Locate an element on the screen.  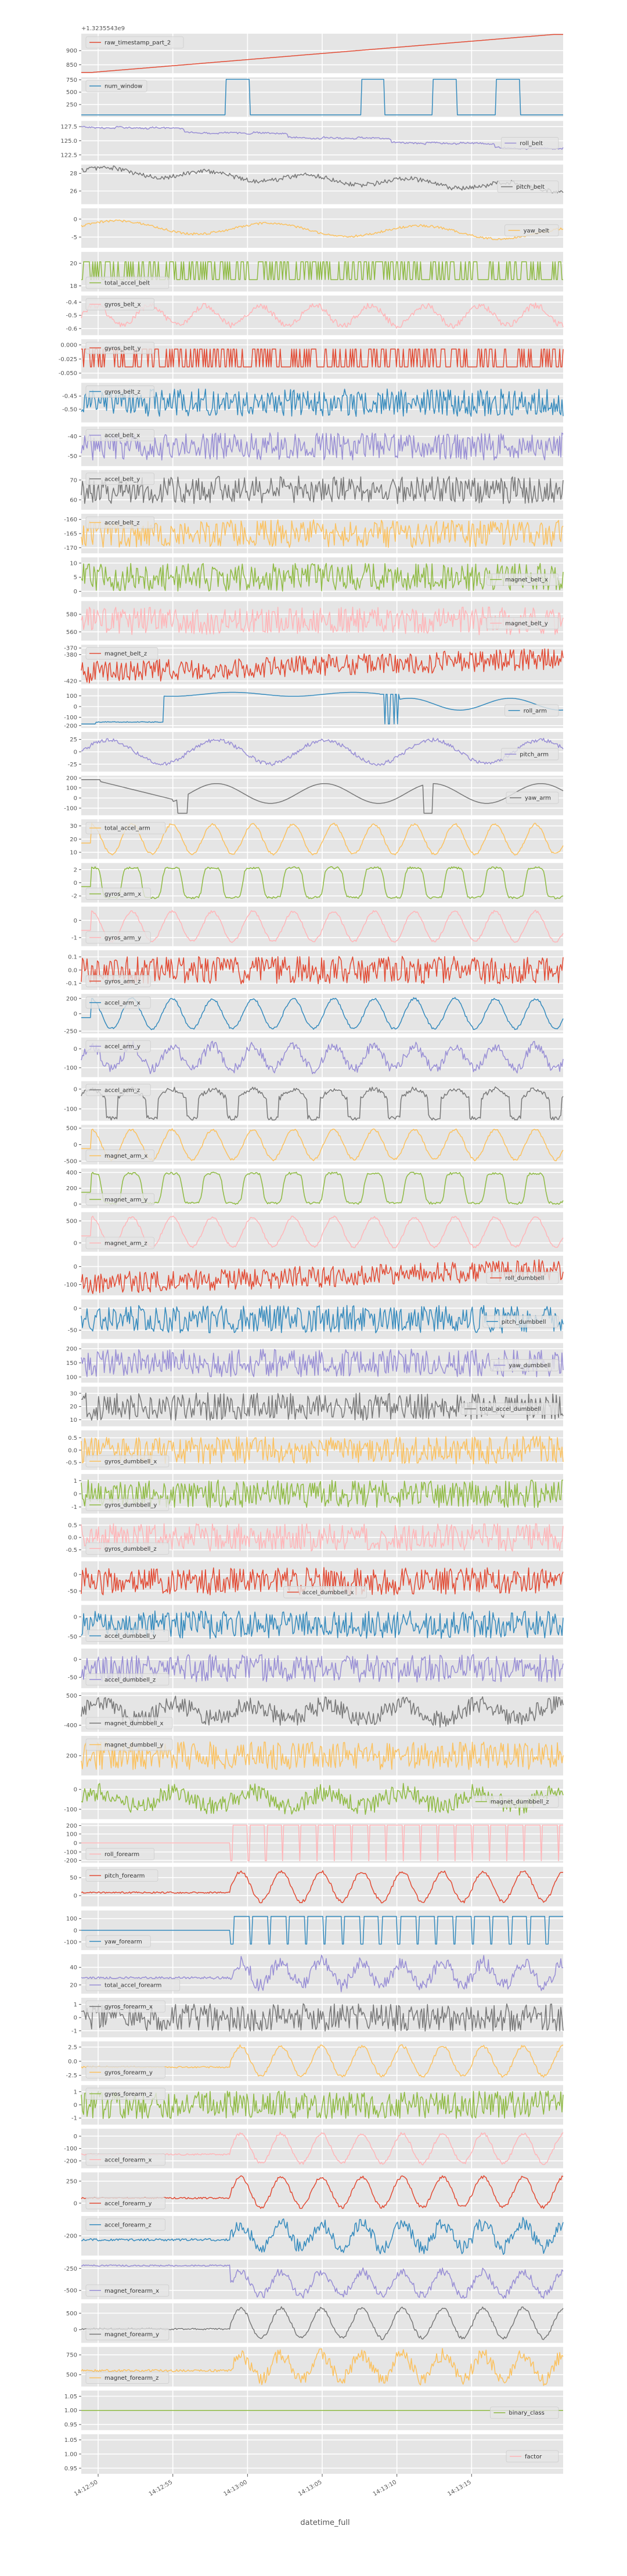
legend-accel_belt_y: accel_belt_y is located at coordinates (120, 479).